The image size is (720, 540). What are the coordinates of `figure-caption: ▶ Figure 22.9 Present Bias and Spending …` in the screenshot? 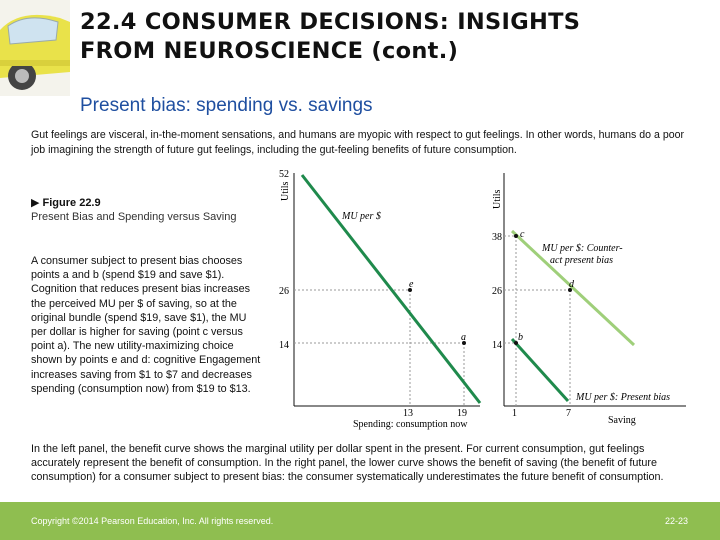 It's located at (141, 210).